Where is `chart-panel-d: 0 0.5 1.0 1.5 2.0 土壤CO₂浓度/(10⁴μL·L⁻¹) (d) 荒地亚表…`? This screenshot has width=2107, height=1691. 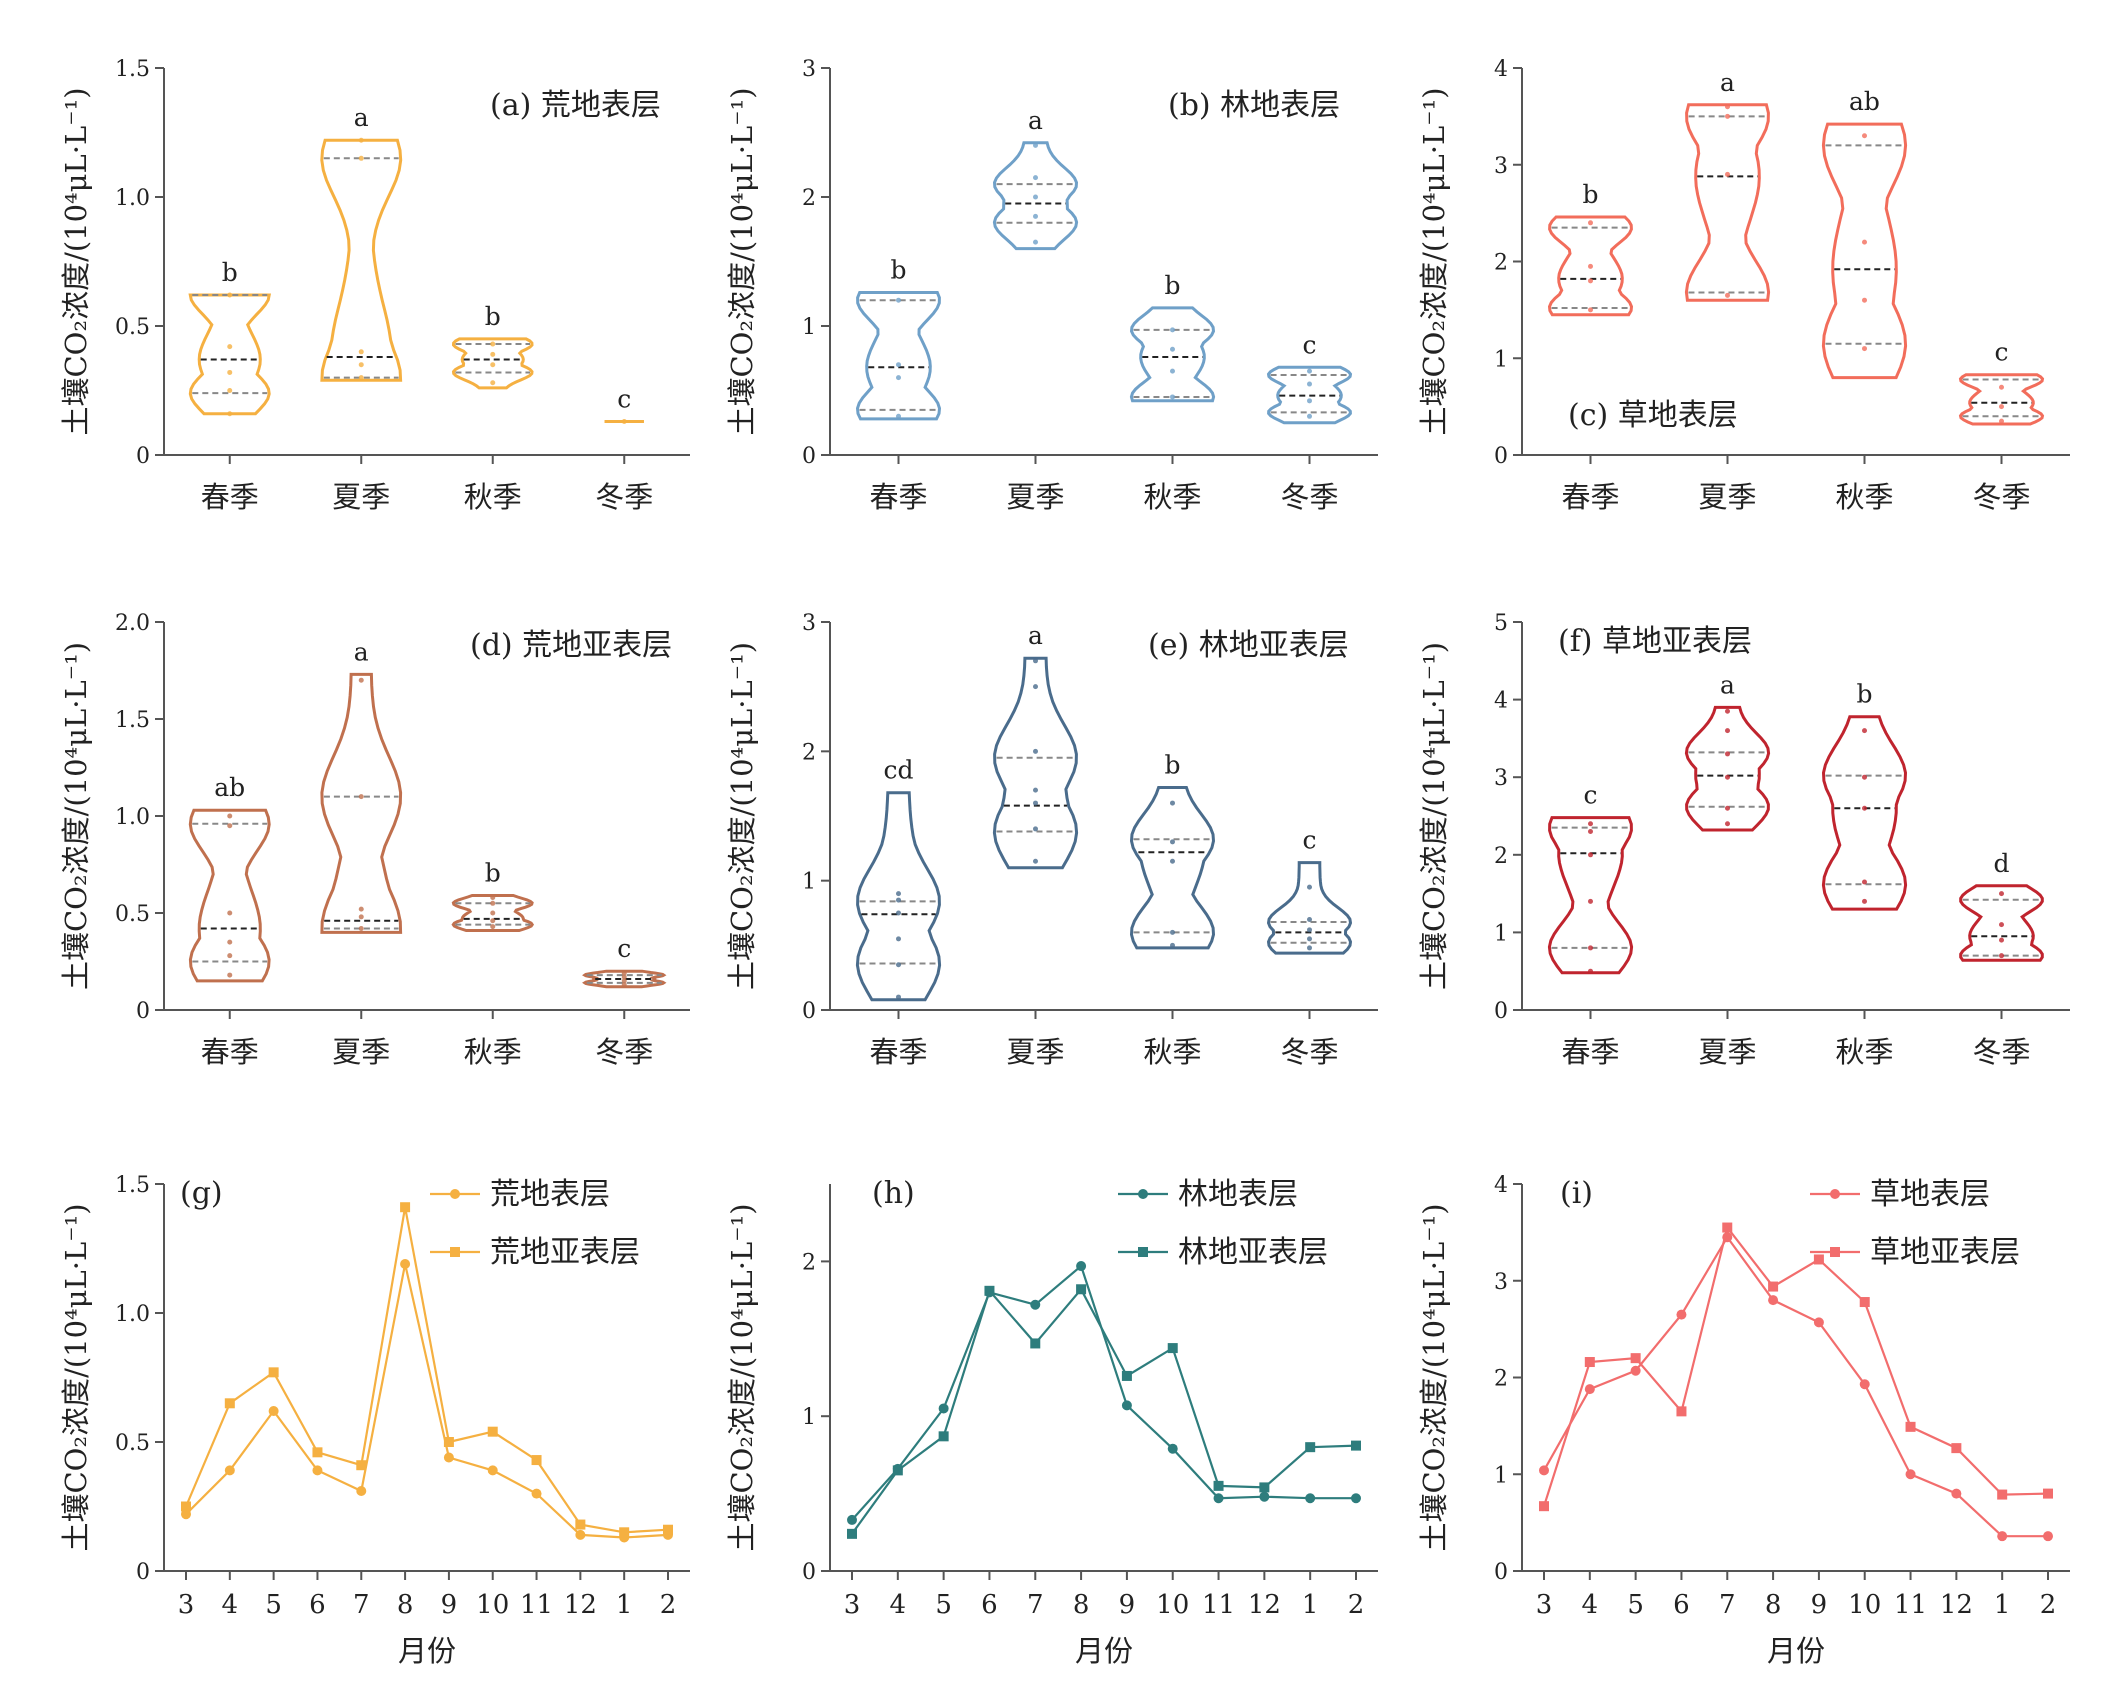
chart-panel-d: 0 0.5 1.0 1.5 2.0 土壤CO₂浓度/(10⁴μL·L⁻¹) (d) 荒地亚表… is located at coordinates (374, 840).